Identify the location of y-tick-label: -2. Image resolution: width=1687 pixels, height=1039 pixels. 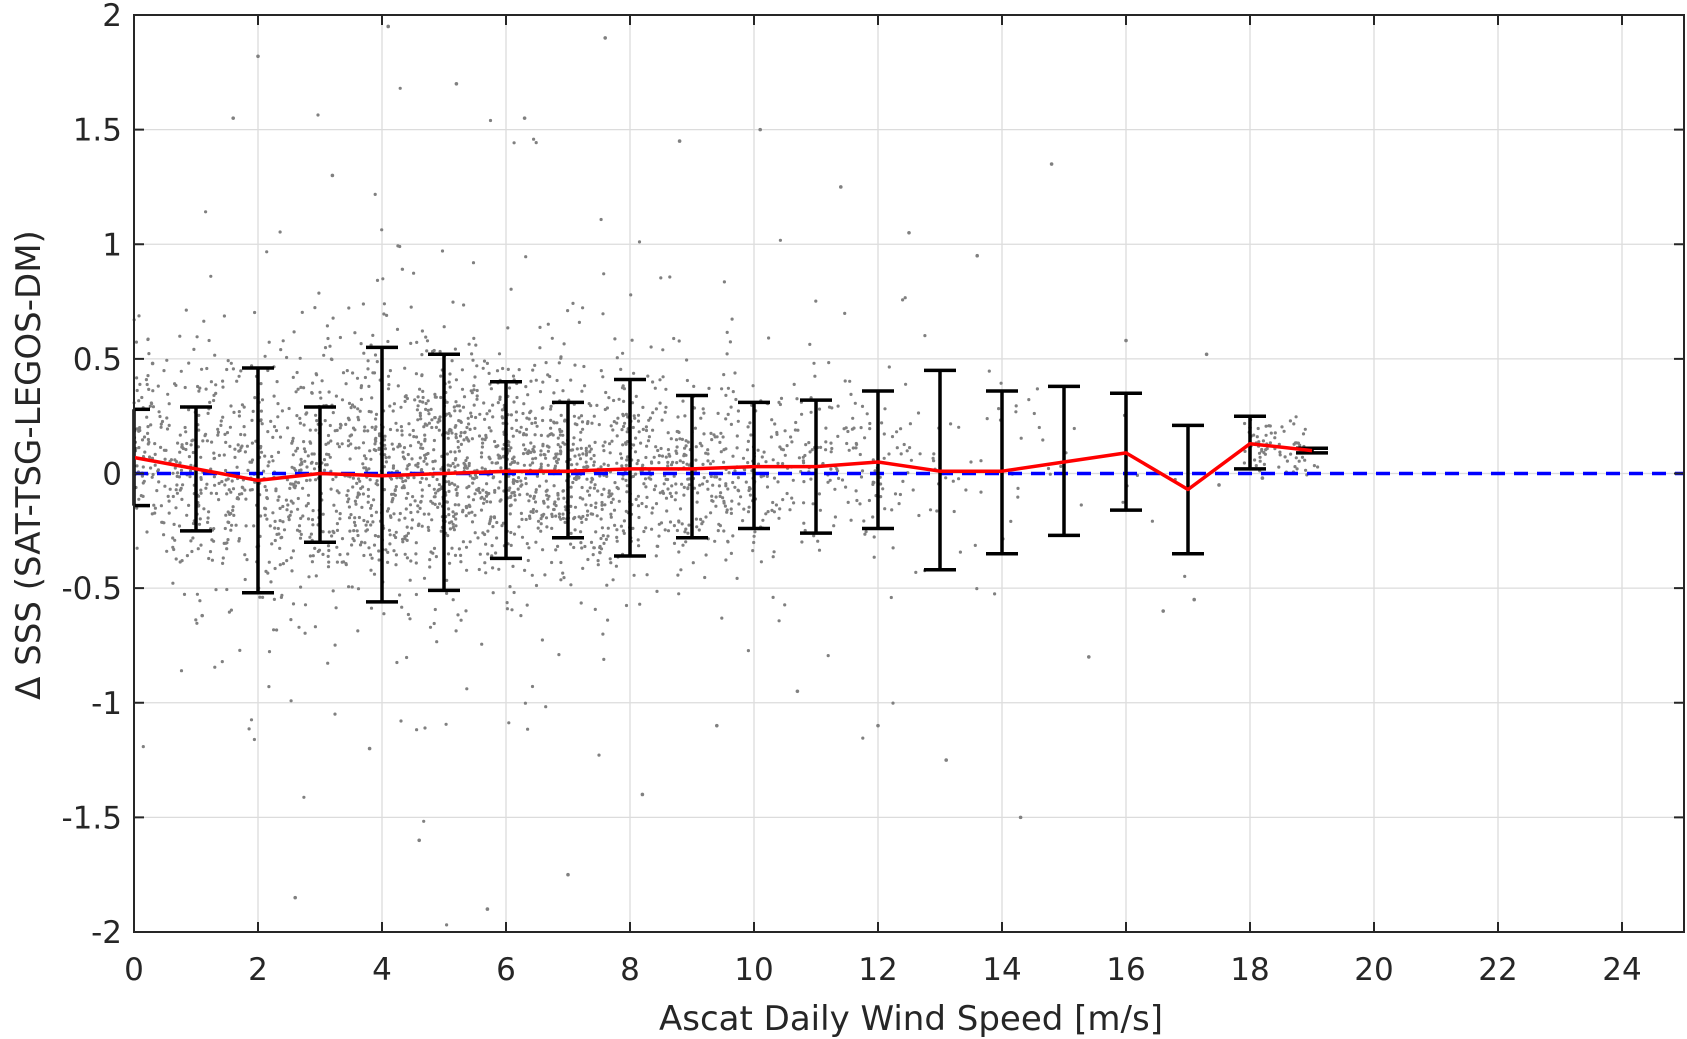
(106, 933).